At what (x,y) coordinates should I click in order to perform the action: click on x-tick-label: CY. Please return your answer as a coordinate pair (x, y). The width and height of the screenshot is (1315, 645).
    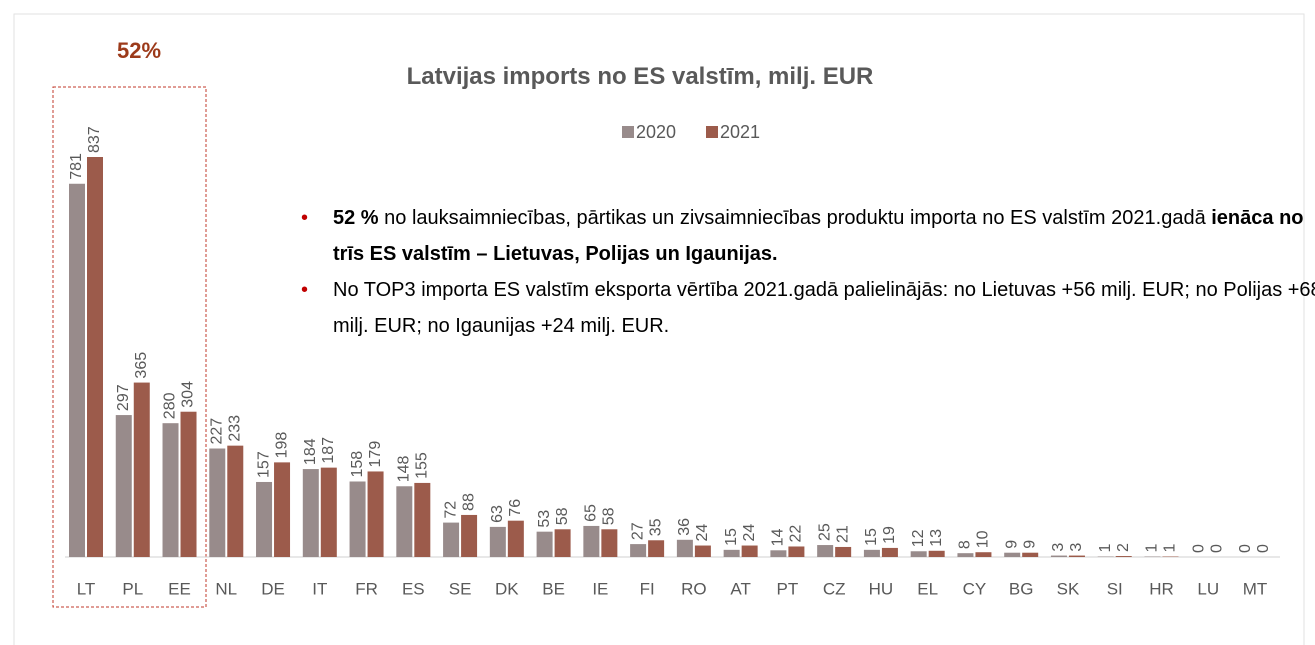
    Looking at the image, I should click on (975, 588).